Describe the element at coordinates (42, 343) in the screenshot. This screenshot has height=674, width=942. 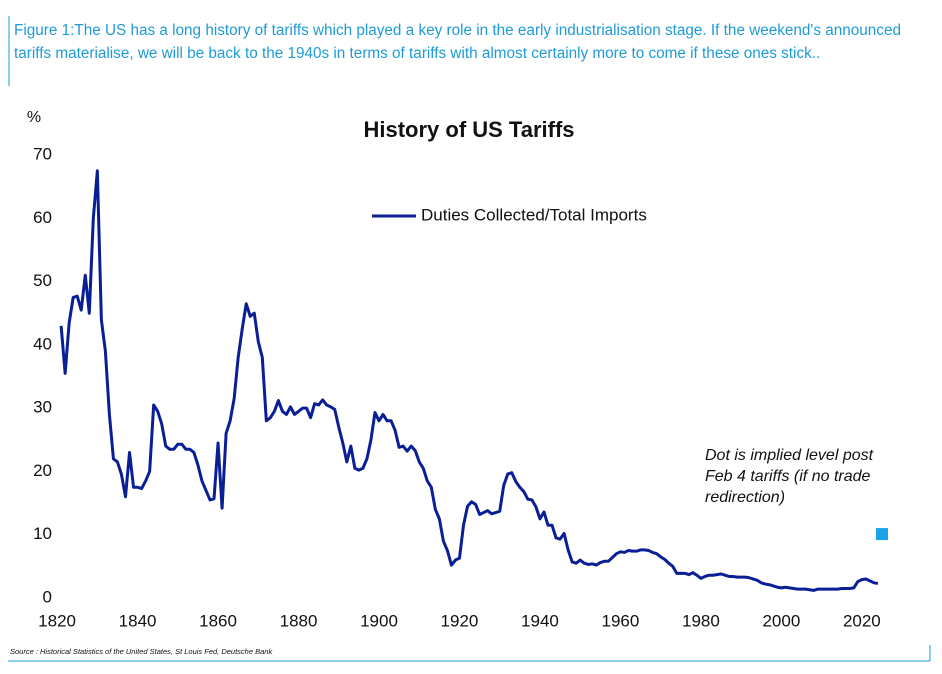
I see `y-tick-label: 40` at that location.